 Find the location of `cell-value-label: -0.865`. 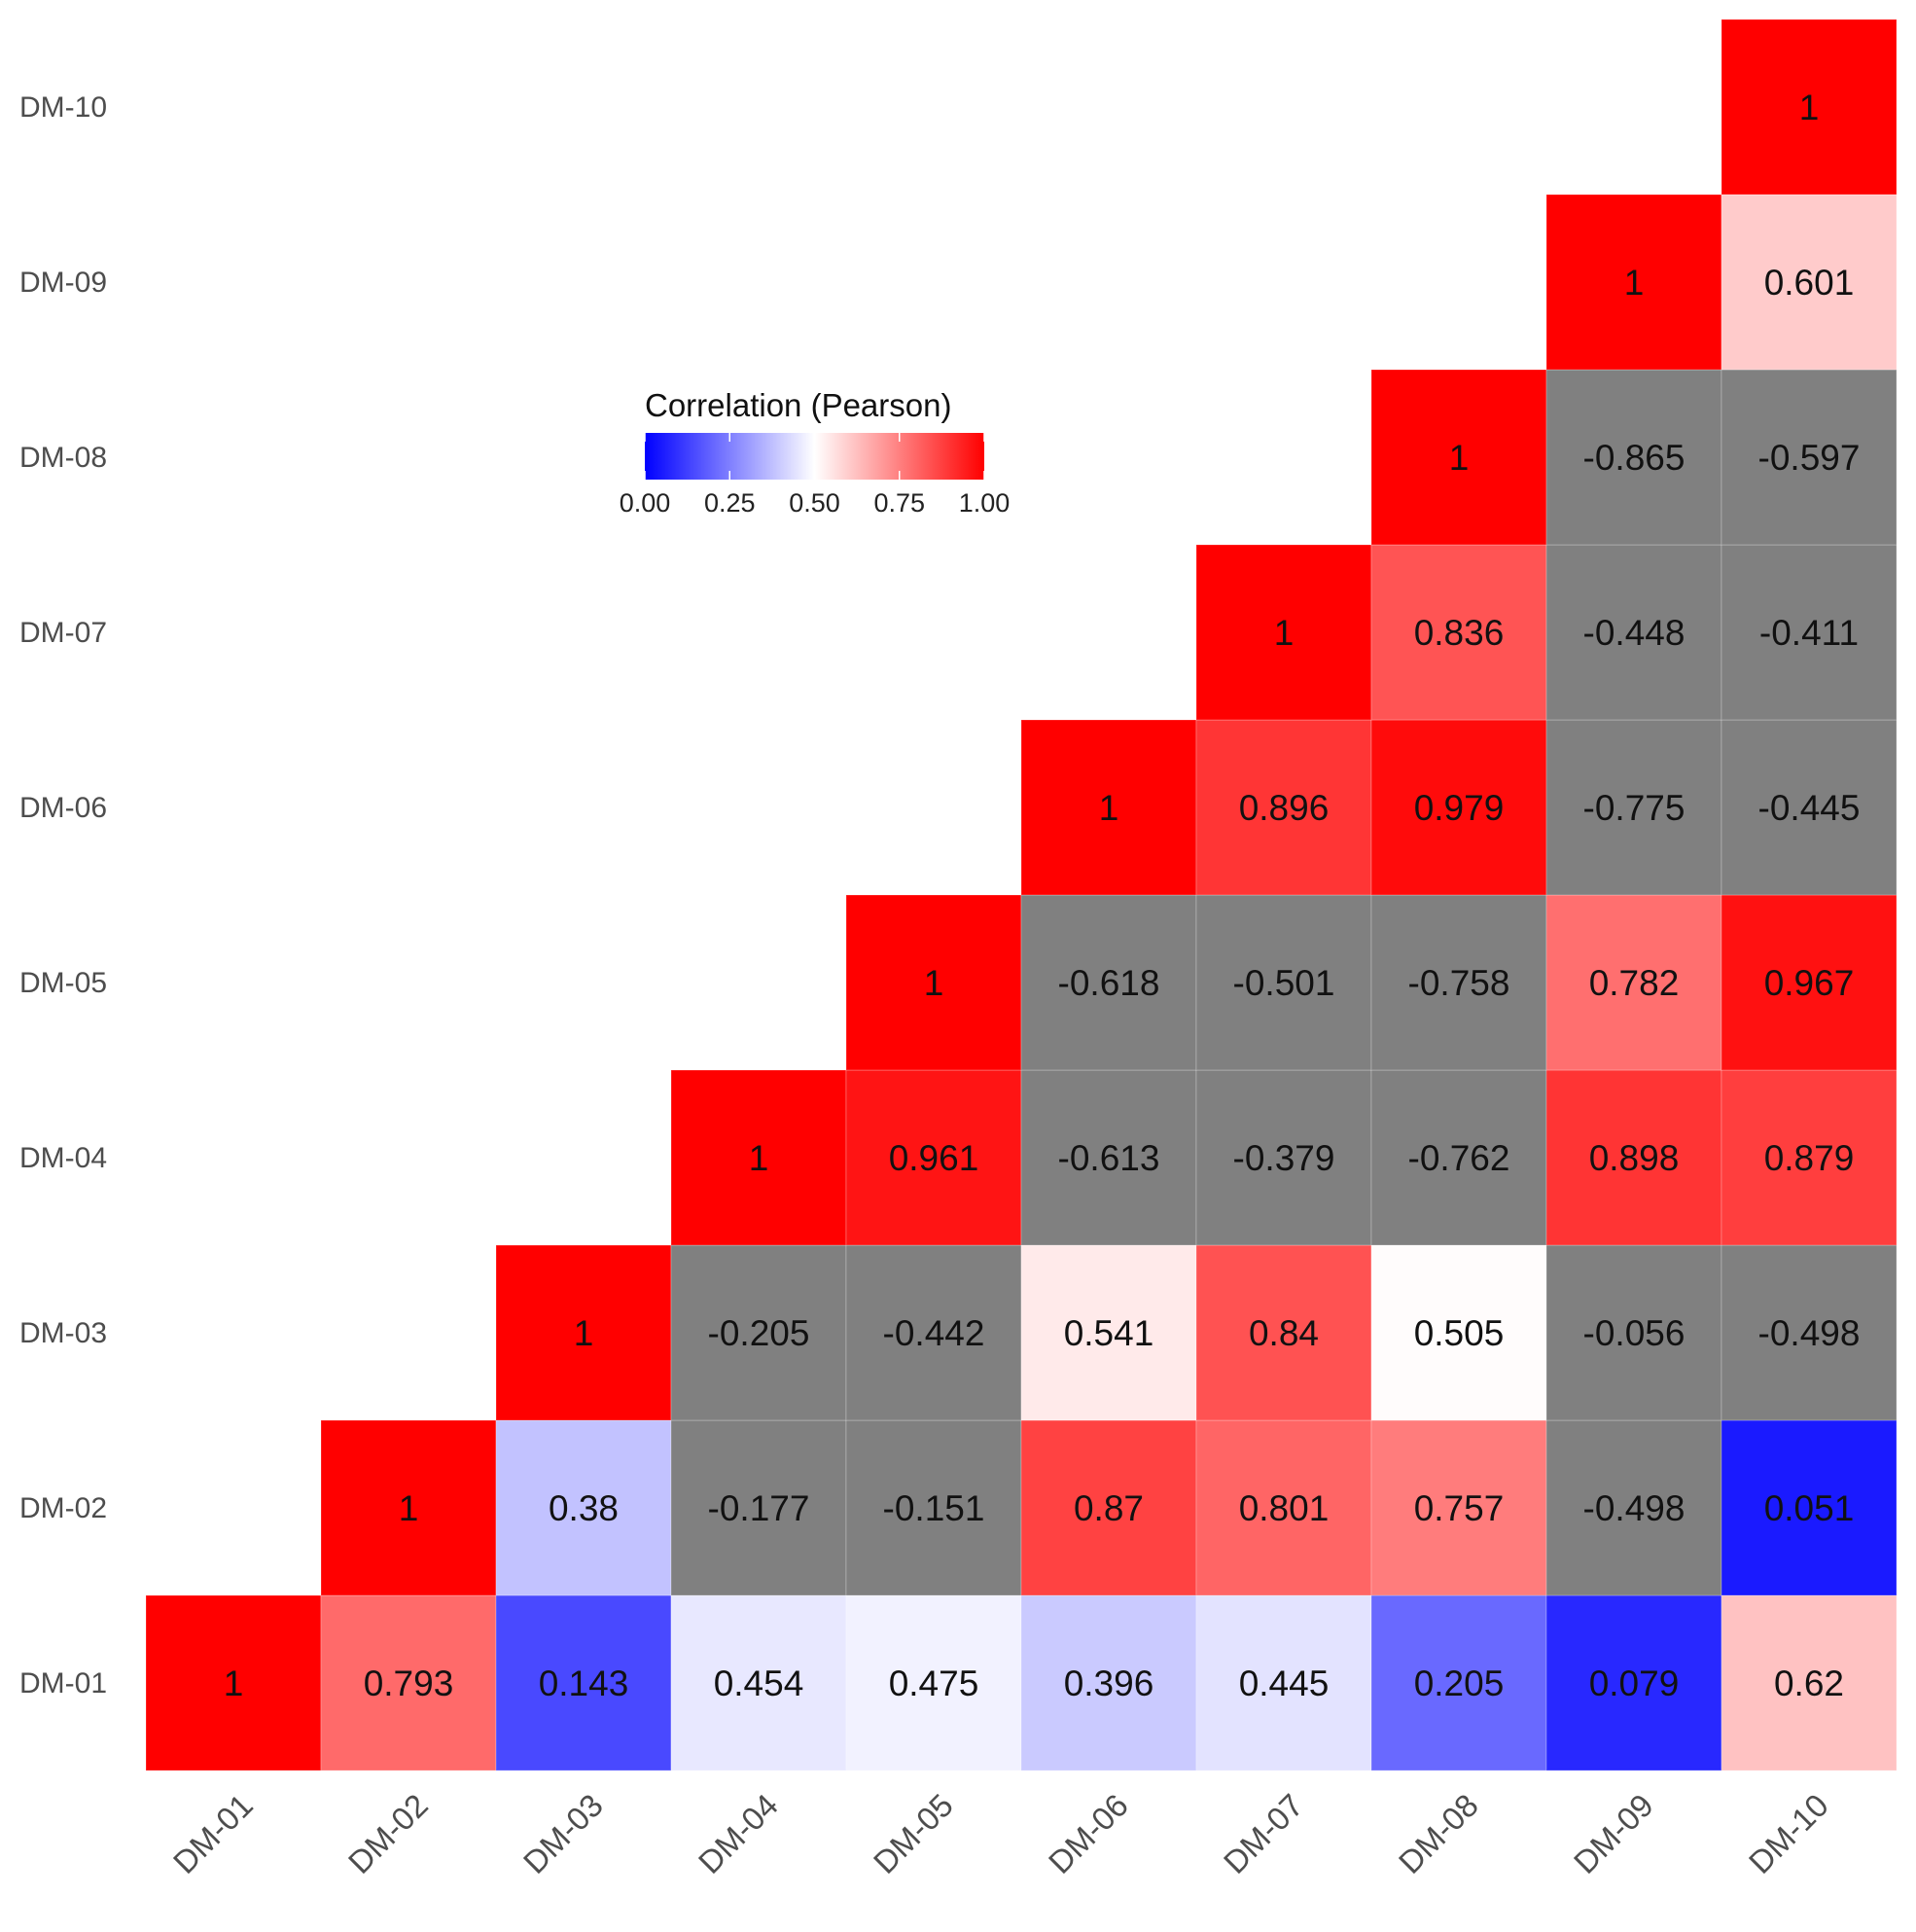

cell-value-label: -0.865 is located at coordinates (1634, 458).